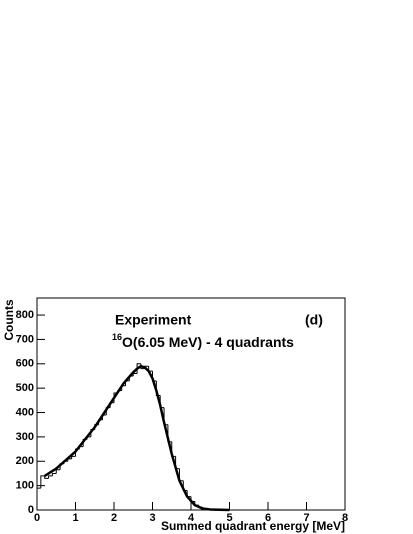 The width and height of the screenshot is (413, 534). I want to click on x-tick-label: 2, so click(114, 518).